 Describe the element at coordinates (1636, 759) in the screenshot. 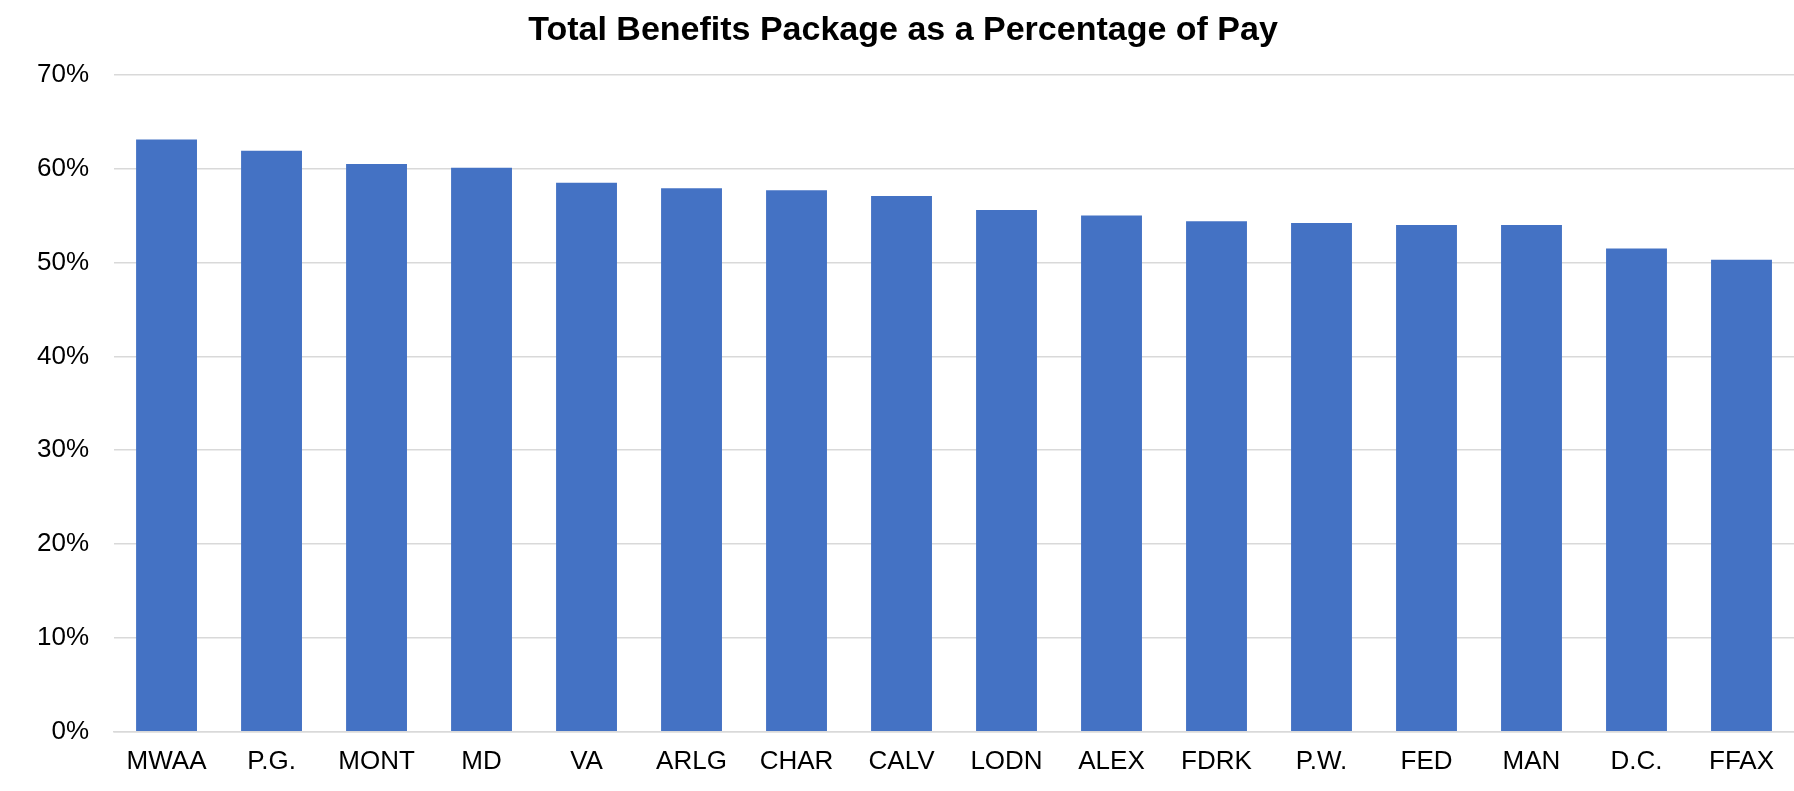

I see `x-tick-label: D.C.` at that location.